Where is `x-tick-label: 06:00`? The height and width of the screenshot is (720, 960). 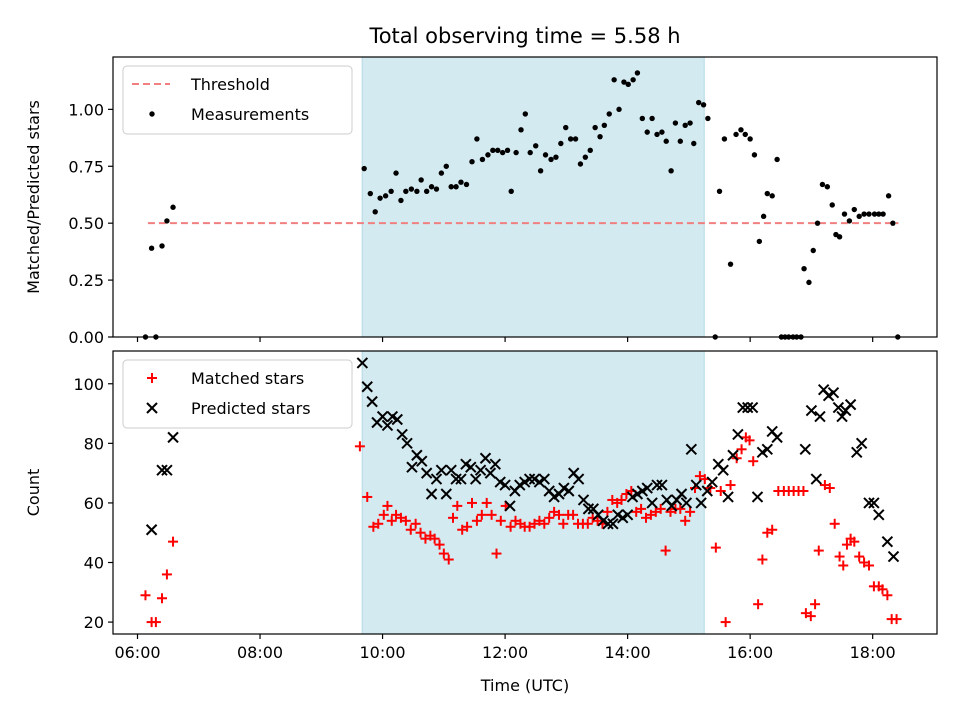
x-tick-label: 06:00 is located at coordinates (137, 652).